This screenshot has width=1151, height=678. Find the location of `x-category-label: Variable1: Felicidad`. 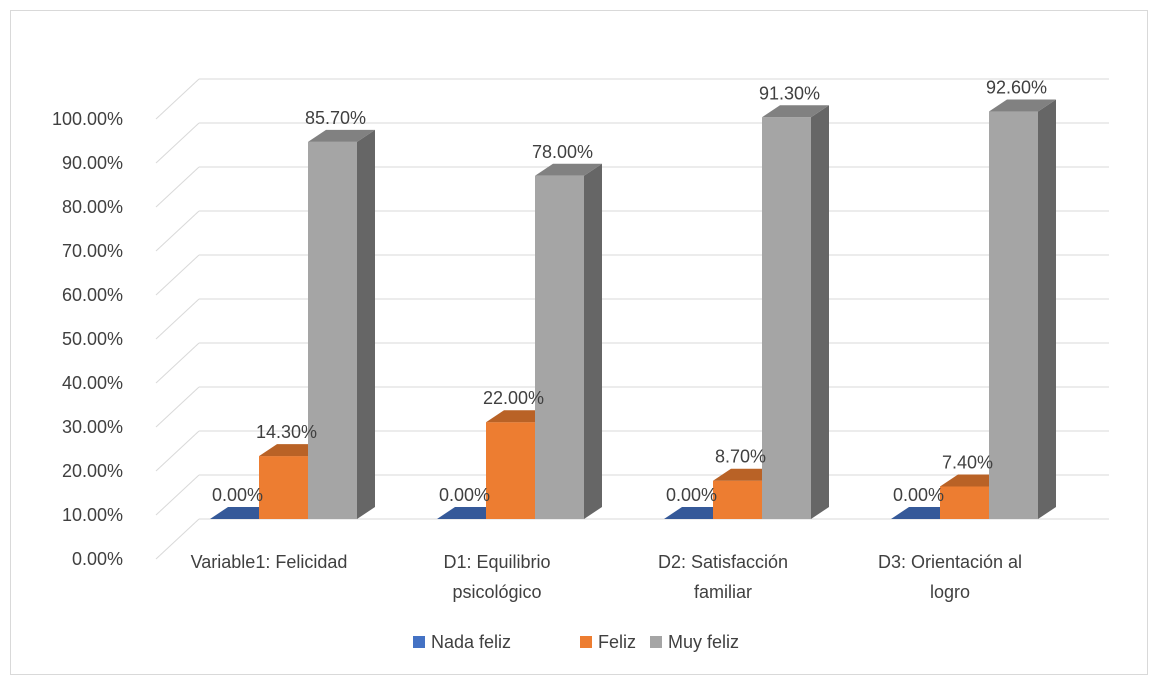

x-category-label: Variable1: Felicidad is located at coordinates (269, 562).